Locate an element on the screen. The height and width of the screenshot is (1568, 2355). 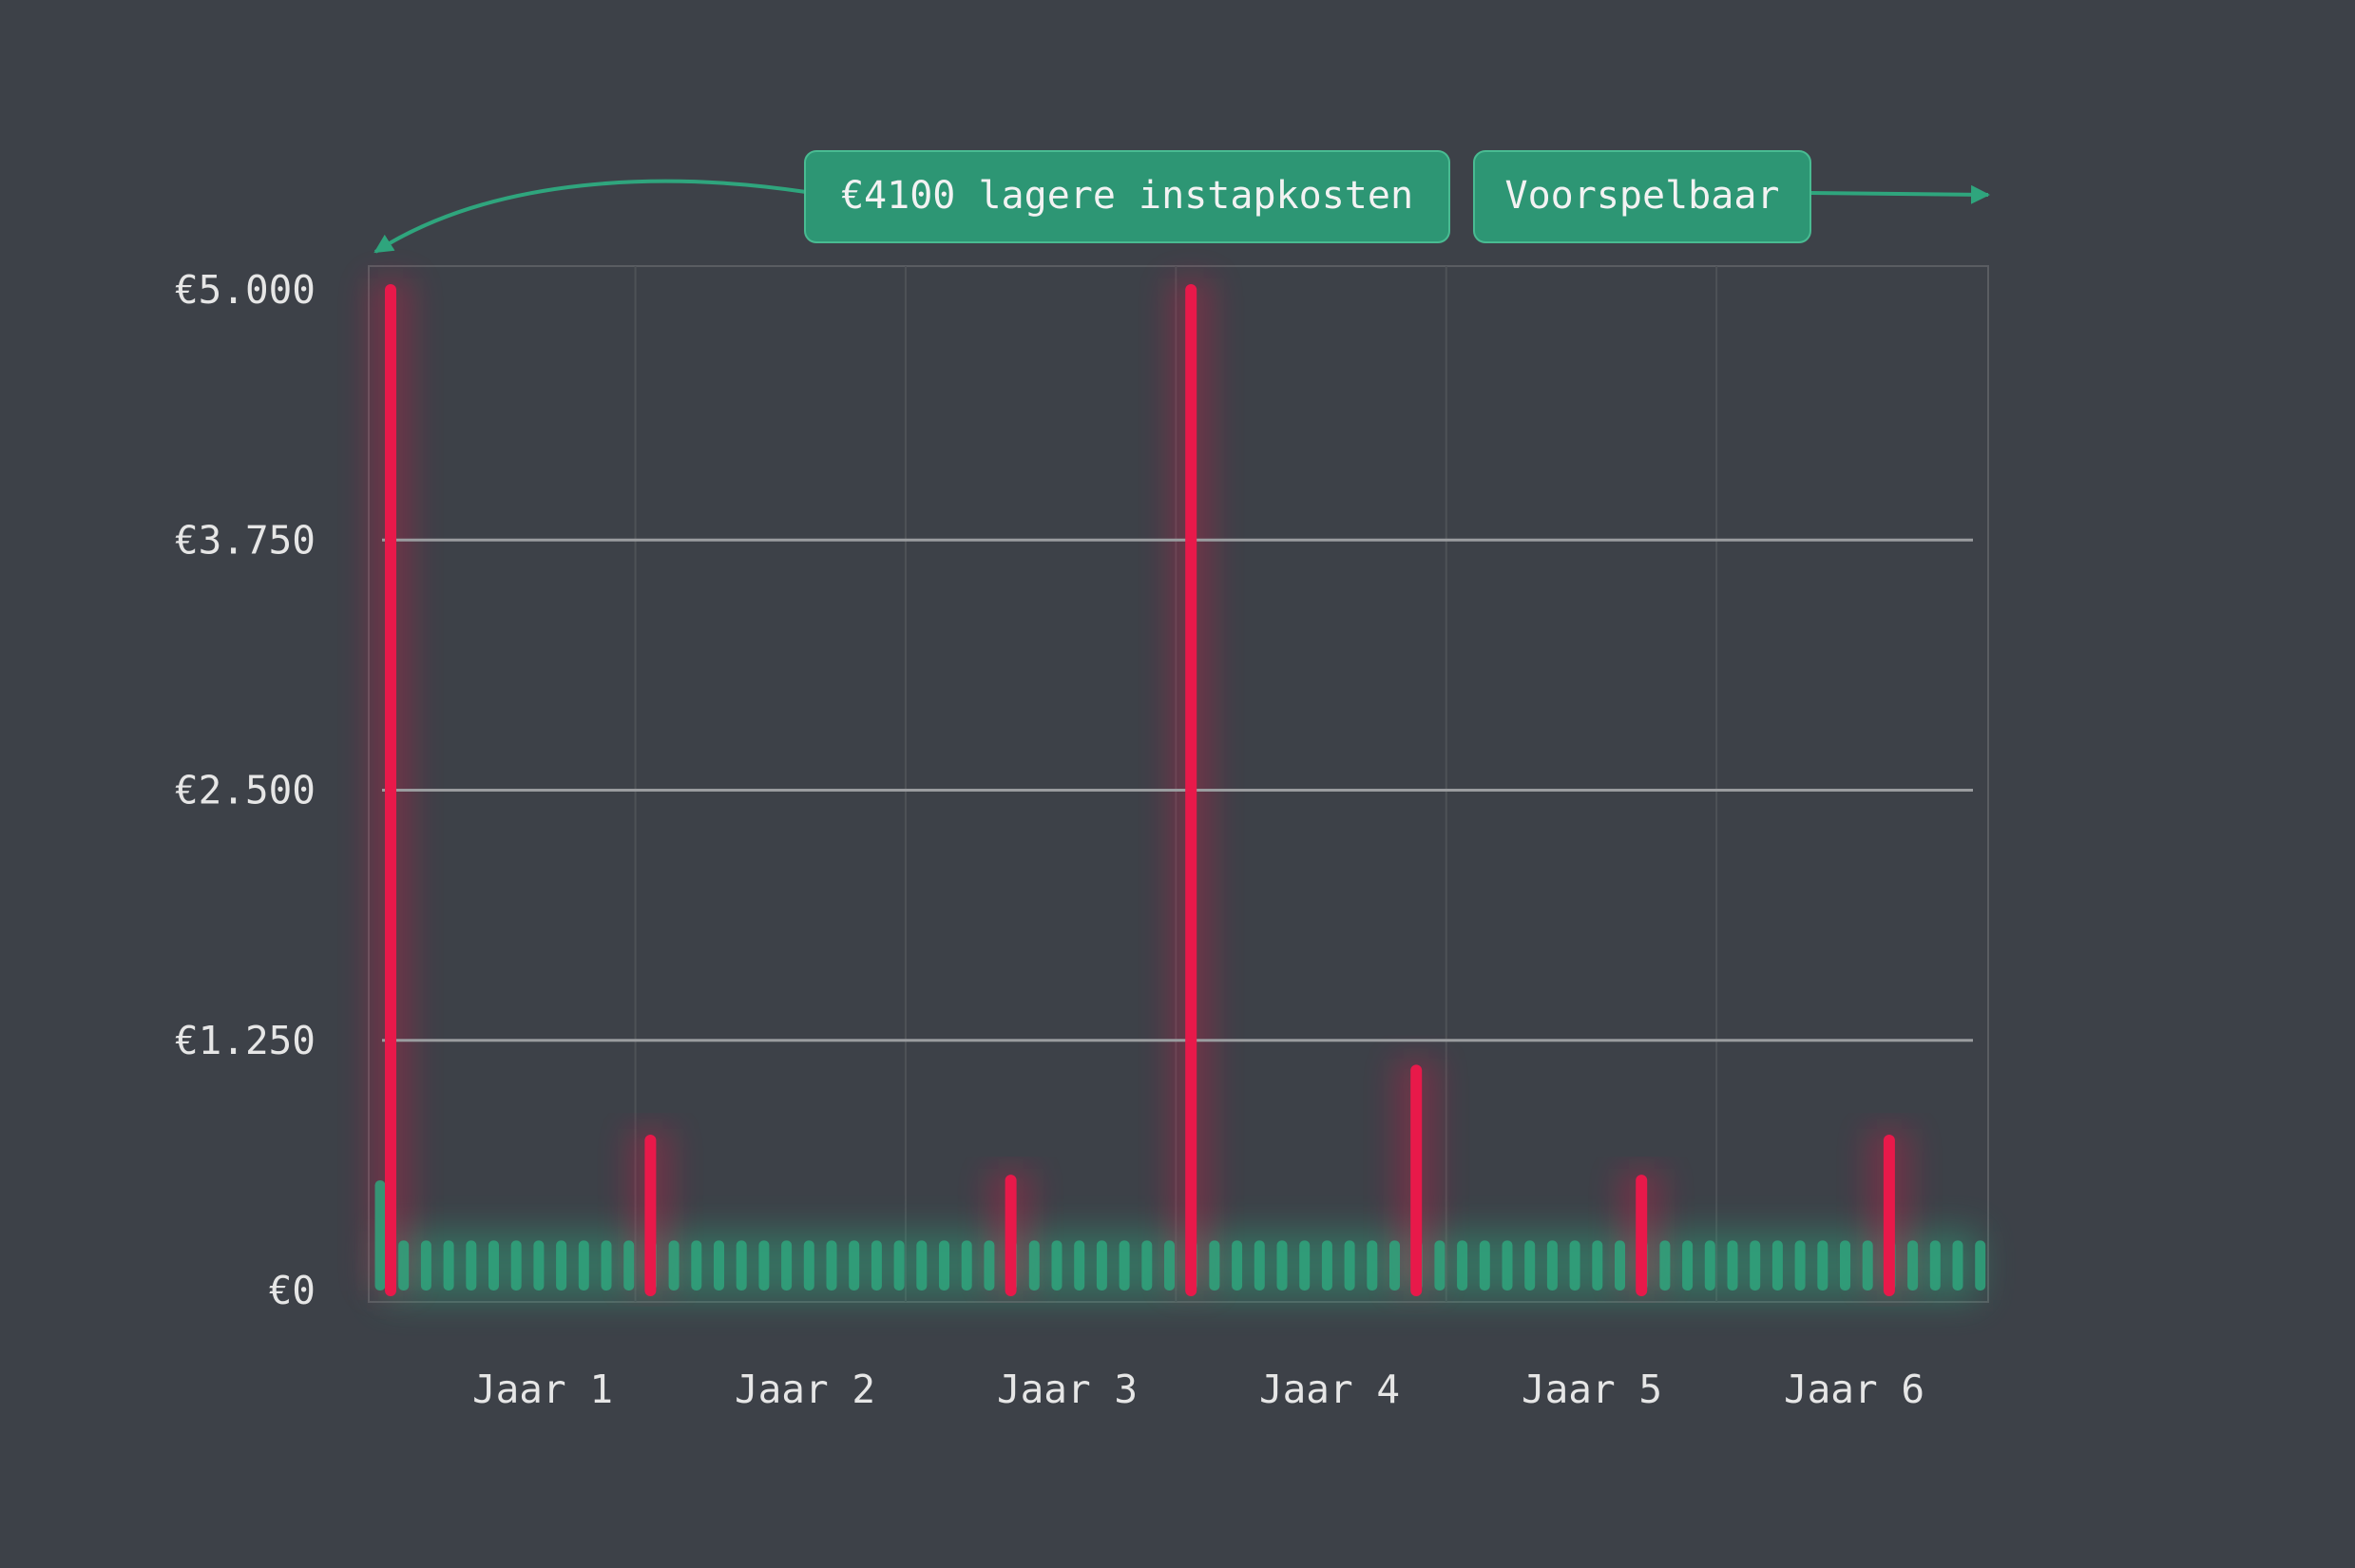
y-tick-label: €2.500 is located at coordinates (246, 791).